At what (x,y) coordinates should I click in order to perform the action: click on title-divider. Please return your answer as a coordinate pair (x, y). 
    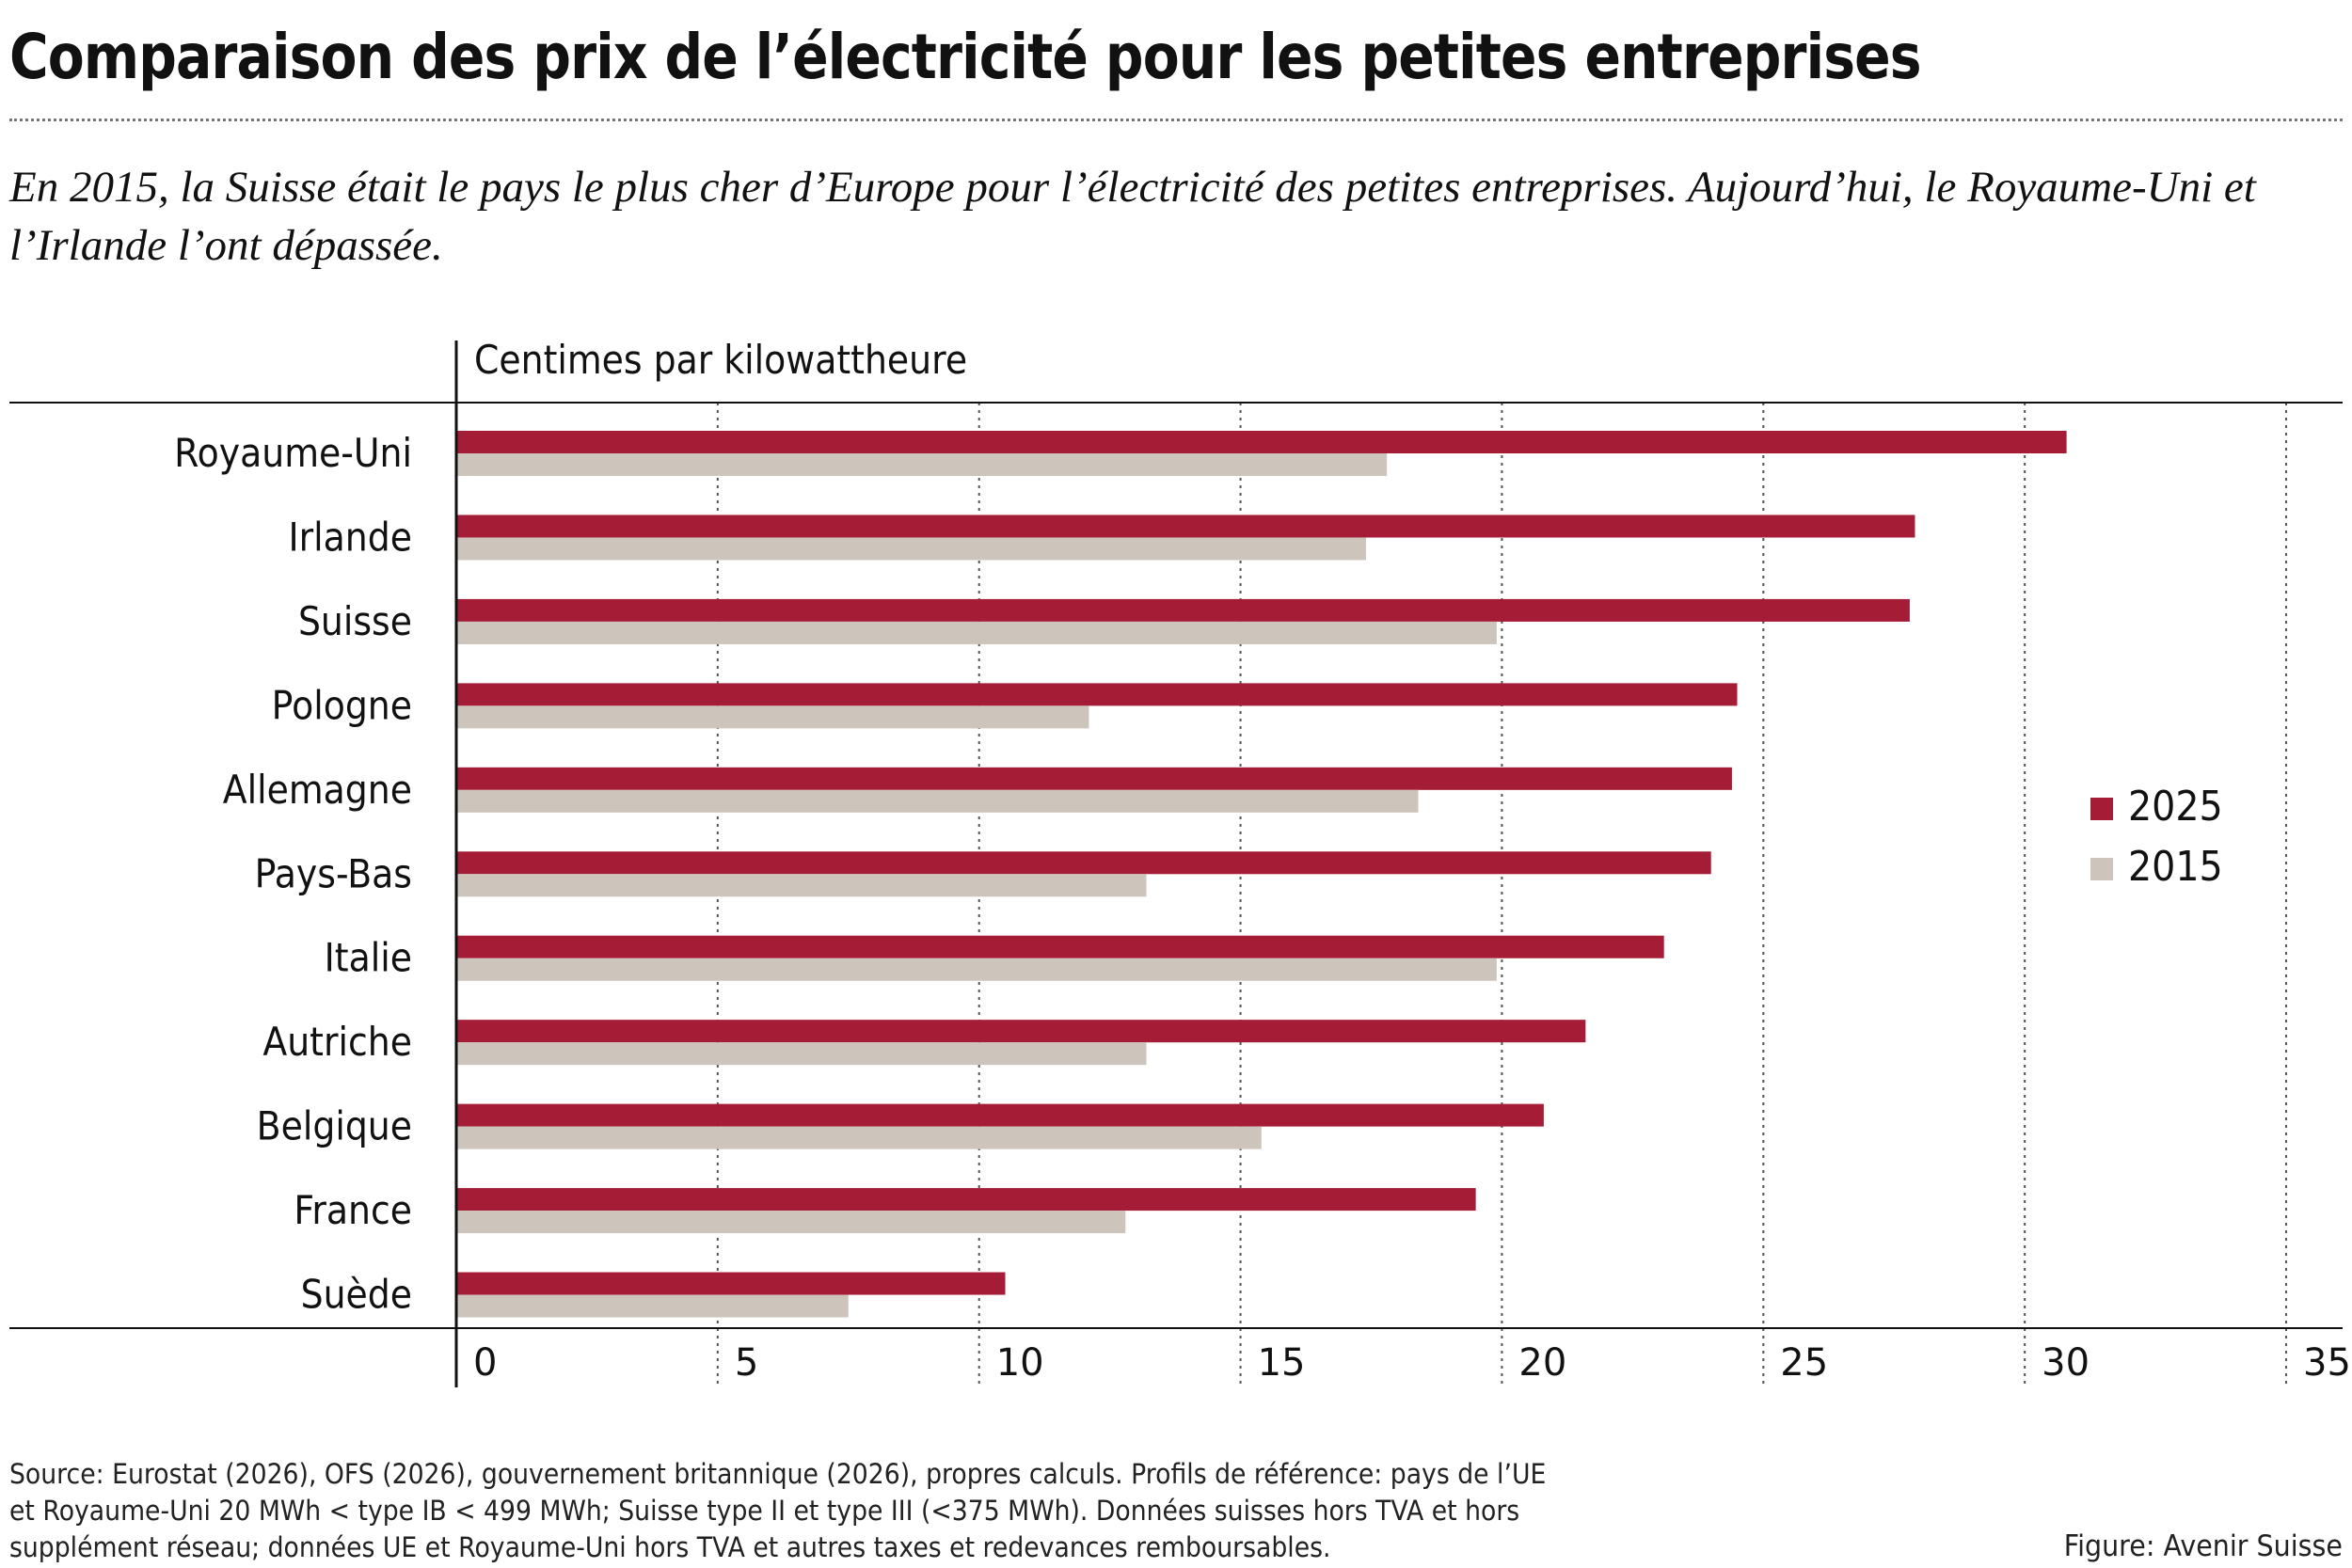
    Looking at the image, I should click on (1176, 120).